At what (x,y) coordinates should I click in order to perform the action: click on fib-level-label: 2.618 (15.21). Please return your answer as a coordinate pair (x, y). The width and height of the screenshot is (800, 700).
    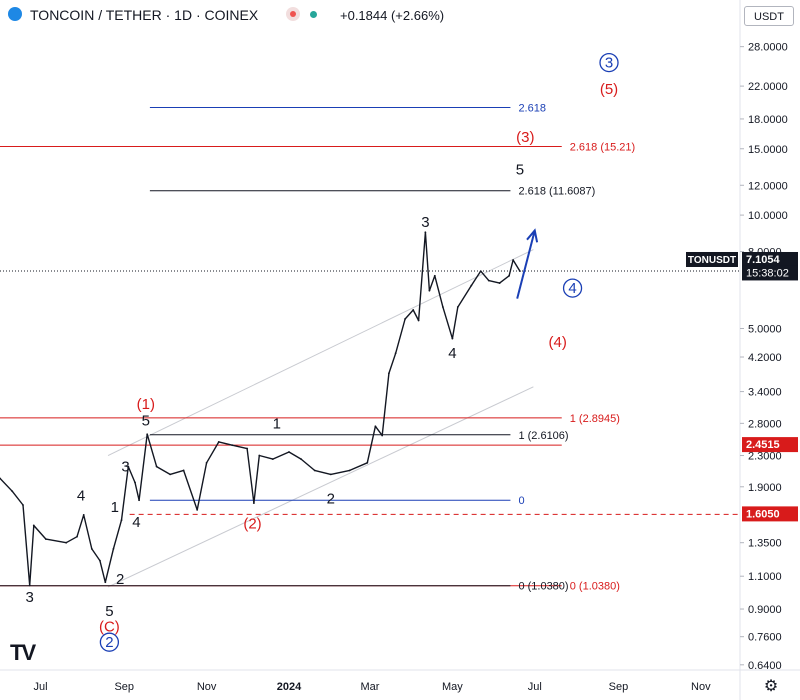
    Looking at the image, I should click on (602, 147).